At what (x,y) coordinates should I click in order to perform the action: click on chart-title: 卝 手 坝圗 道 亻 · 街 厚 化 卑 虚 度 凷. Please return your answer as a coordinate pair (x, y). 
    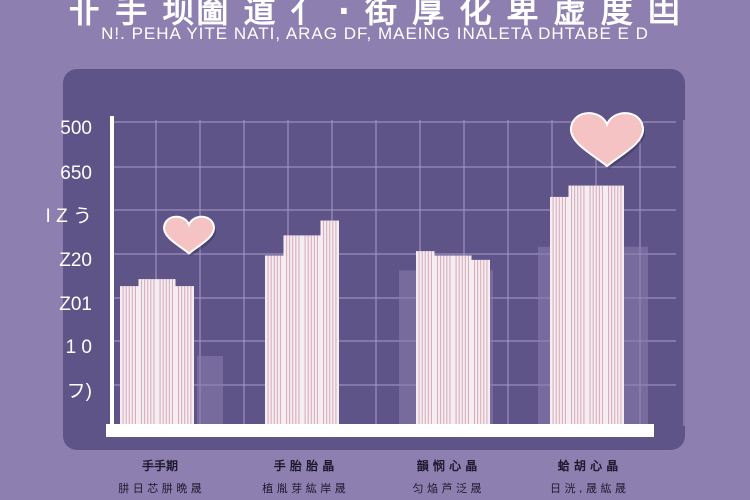
    Looking at the image, I should click on (375, 15).